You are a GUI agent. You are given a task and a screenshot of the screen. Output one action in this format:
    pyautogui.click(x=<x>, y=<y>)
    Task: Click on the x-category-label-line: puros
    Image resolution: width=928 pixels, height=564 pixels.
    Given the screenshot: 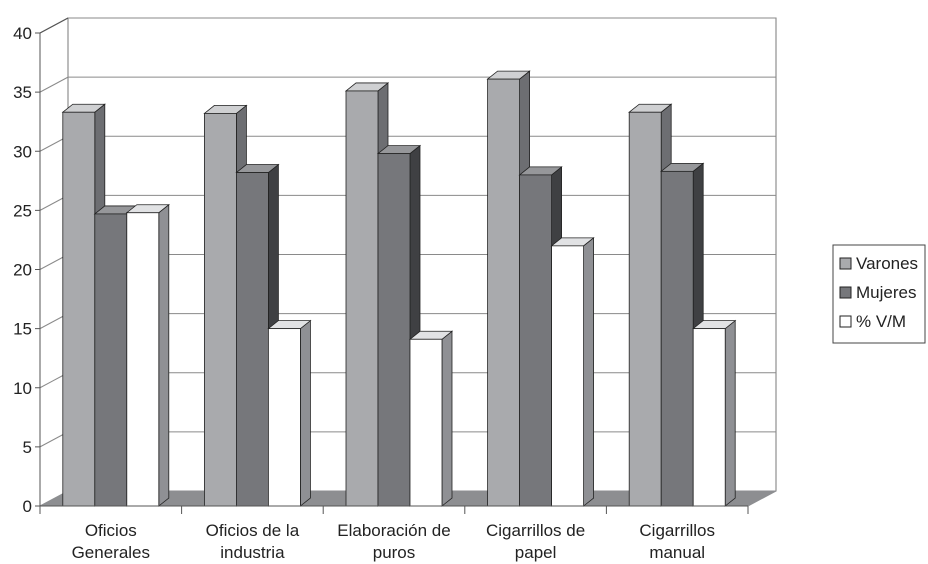 What is the action you would take?
    pyautogui.click(x=394, y=552)
    